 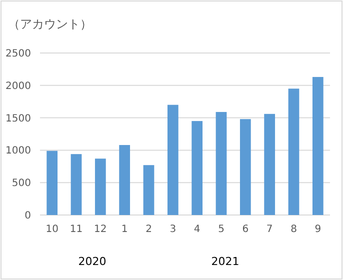 What do you see at coordinates (100, 229) in the screenshot?
I see `x-tick-label: 12` at bounding box center [100, 229].